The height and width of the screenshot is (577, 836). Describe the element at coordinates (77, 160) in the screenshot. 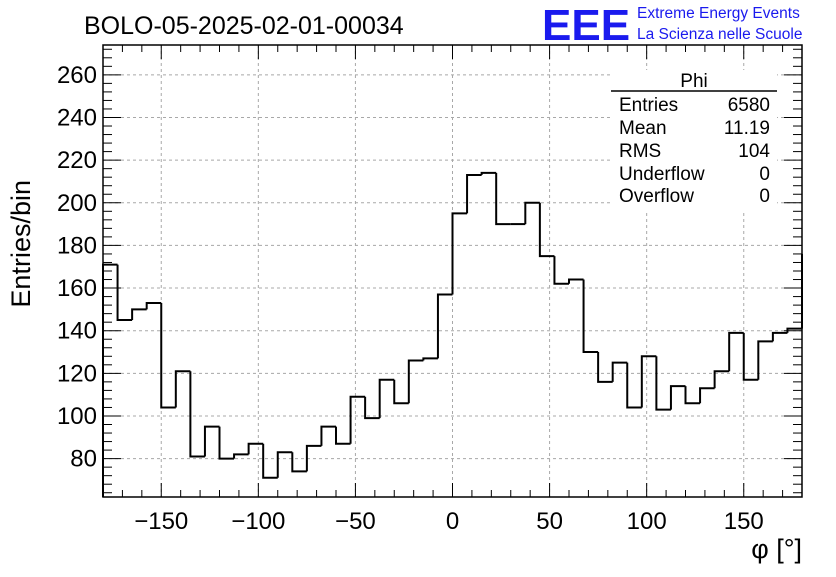

I see `y-tick-label: 220` at that location.